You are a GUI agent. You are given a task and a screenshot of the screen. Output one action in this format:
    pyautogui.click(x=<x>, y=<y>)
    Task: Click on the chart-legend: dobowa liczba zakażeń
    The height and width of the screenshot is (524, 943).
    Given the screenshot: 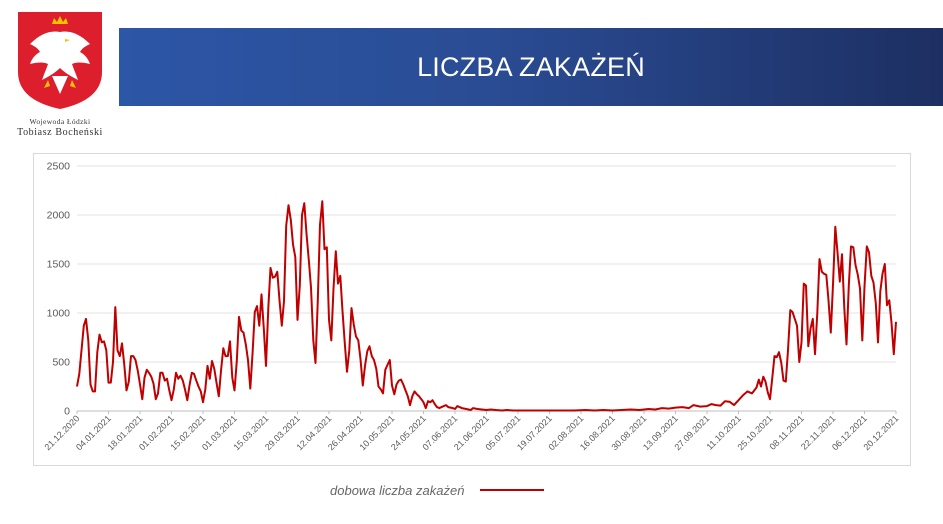 What is the action you would take?
    pyautogui.click(x=437, y=490)
    